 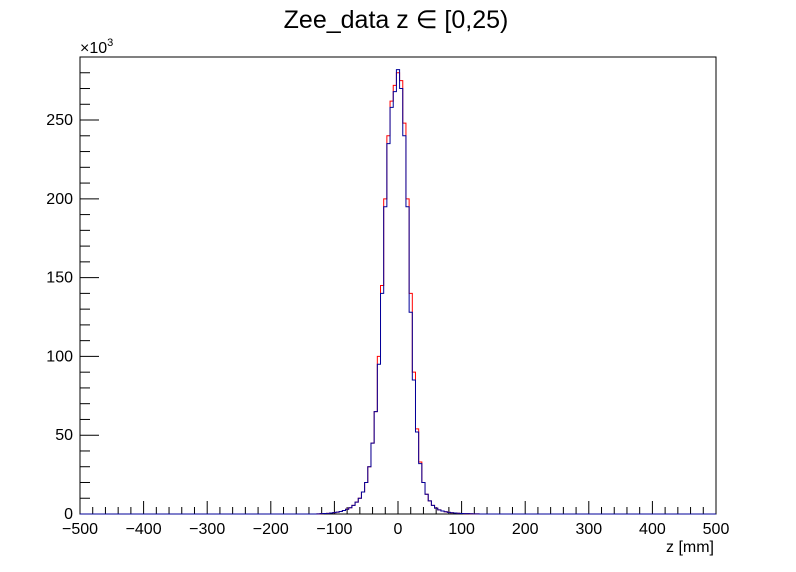 What do you see at coordinates (64, 435) in the screenshot?
I see `y-tick-label: 50` at bounding box center [64, 435].